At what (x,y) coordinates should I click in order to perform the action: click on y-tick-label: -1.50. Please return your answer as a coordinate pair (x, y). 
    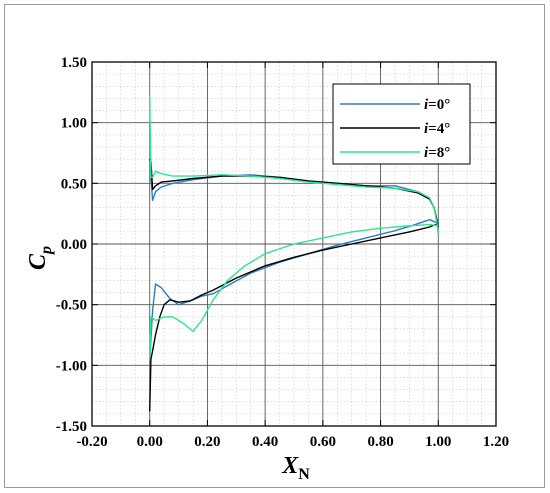
    Looking at the image, I should click on (71, 427).